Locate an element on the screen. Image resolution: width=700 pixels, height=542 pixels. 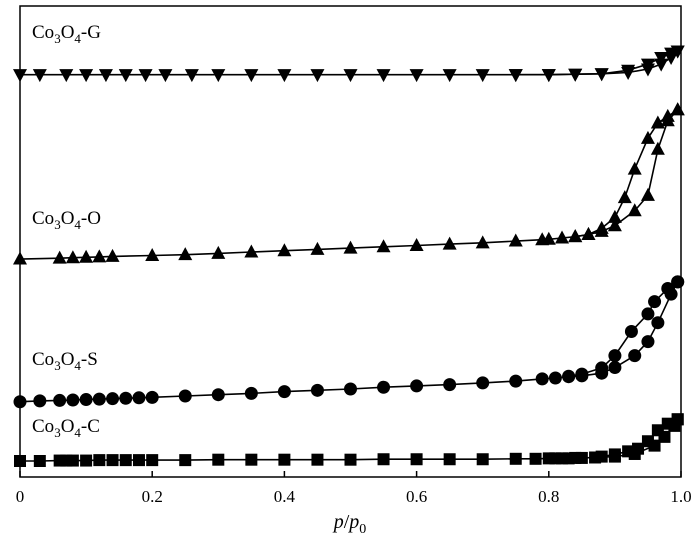
x-tick-label: 0 is located at coordinates (20, 496).